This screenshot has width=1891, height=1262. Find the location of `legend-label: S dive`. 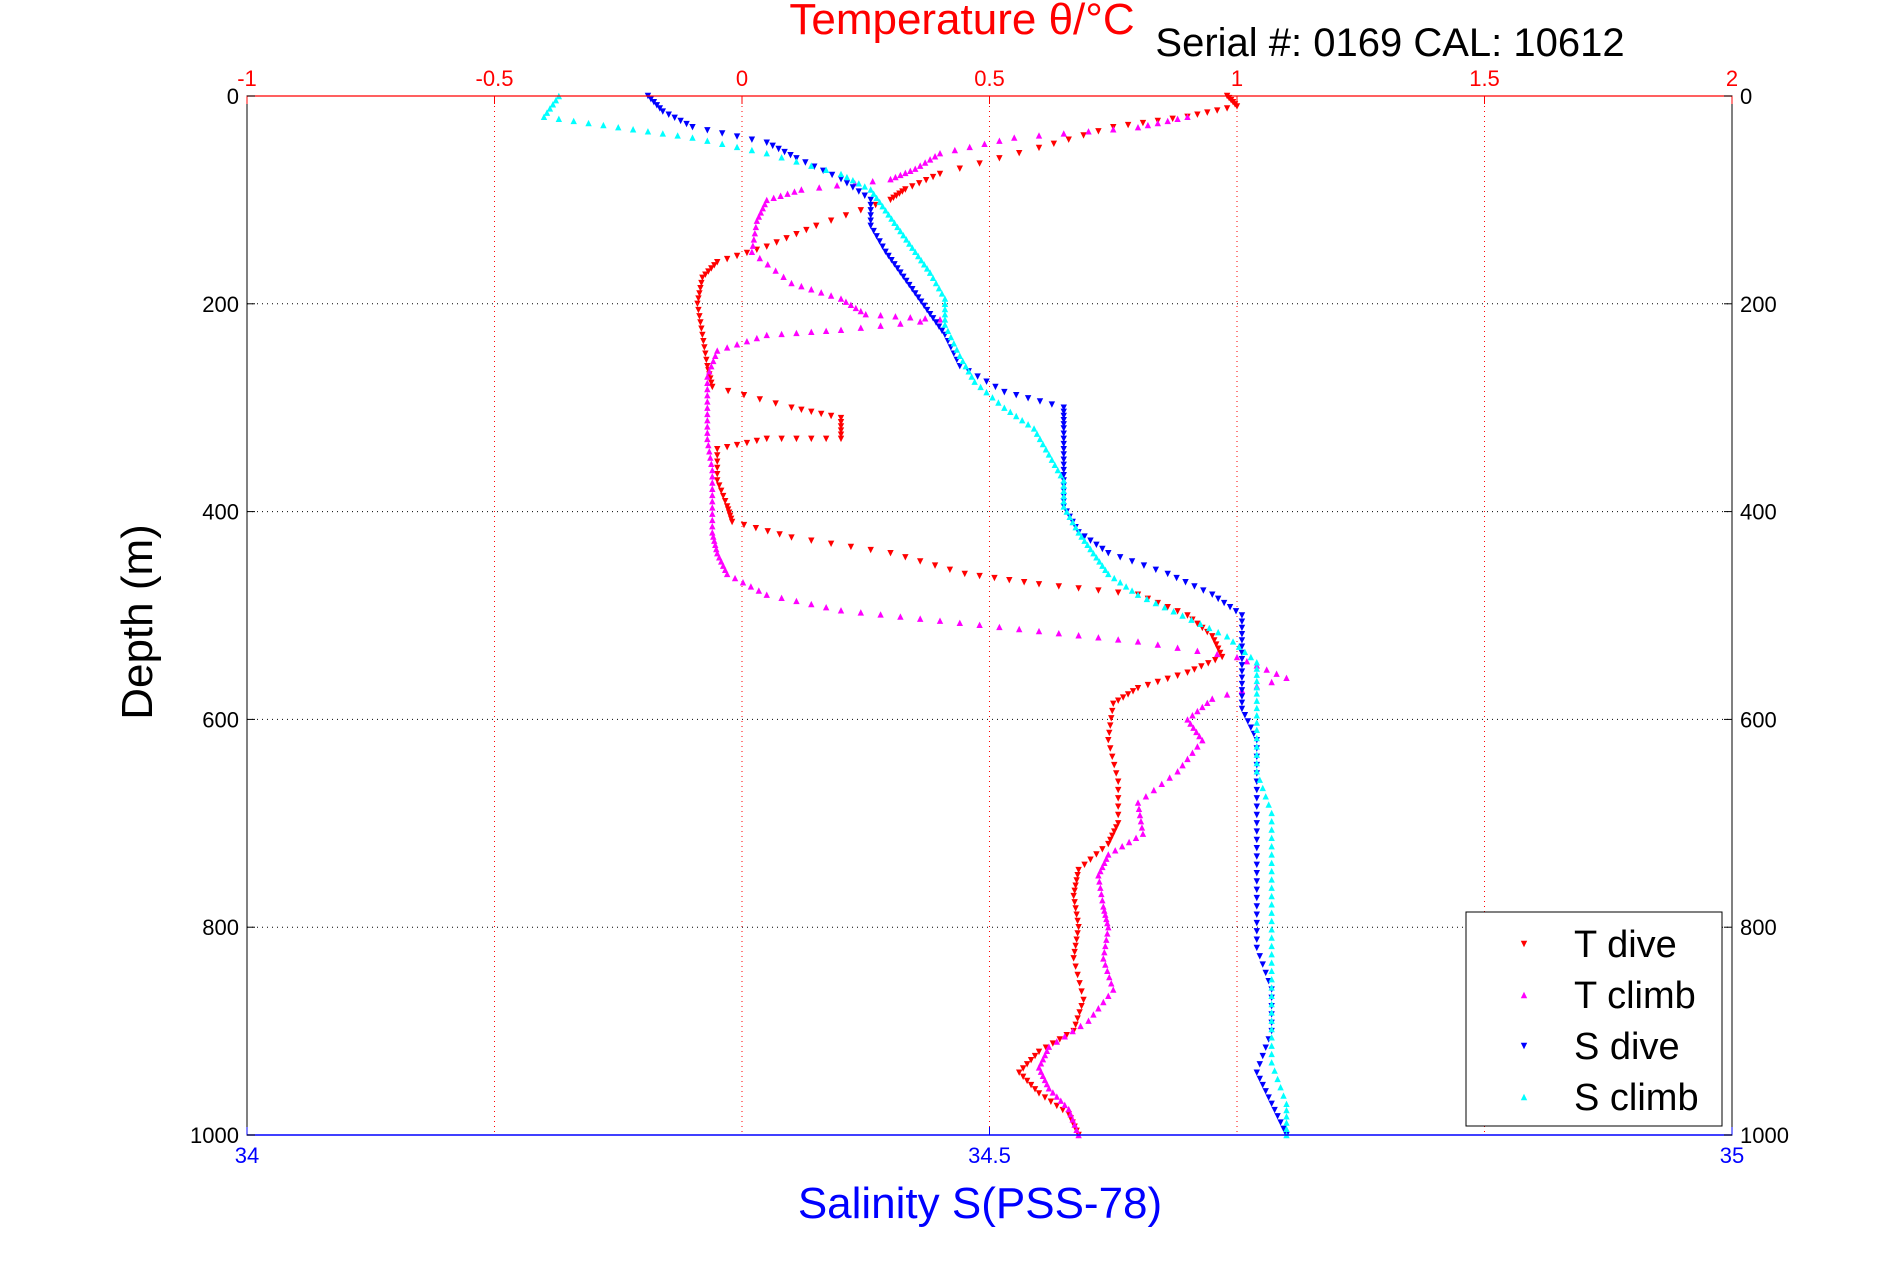

legend-label: S dive is located at coordinates (1627, 1047).